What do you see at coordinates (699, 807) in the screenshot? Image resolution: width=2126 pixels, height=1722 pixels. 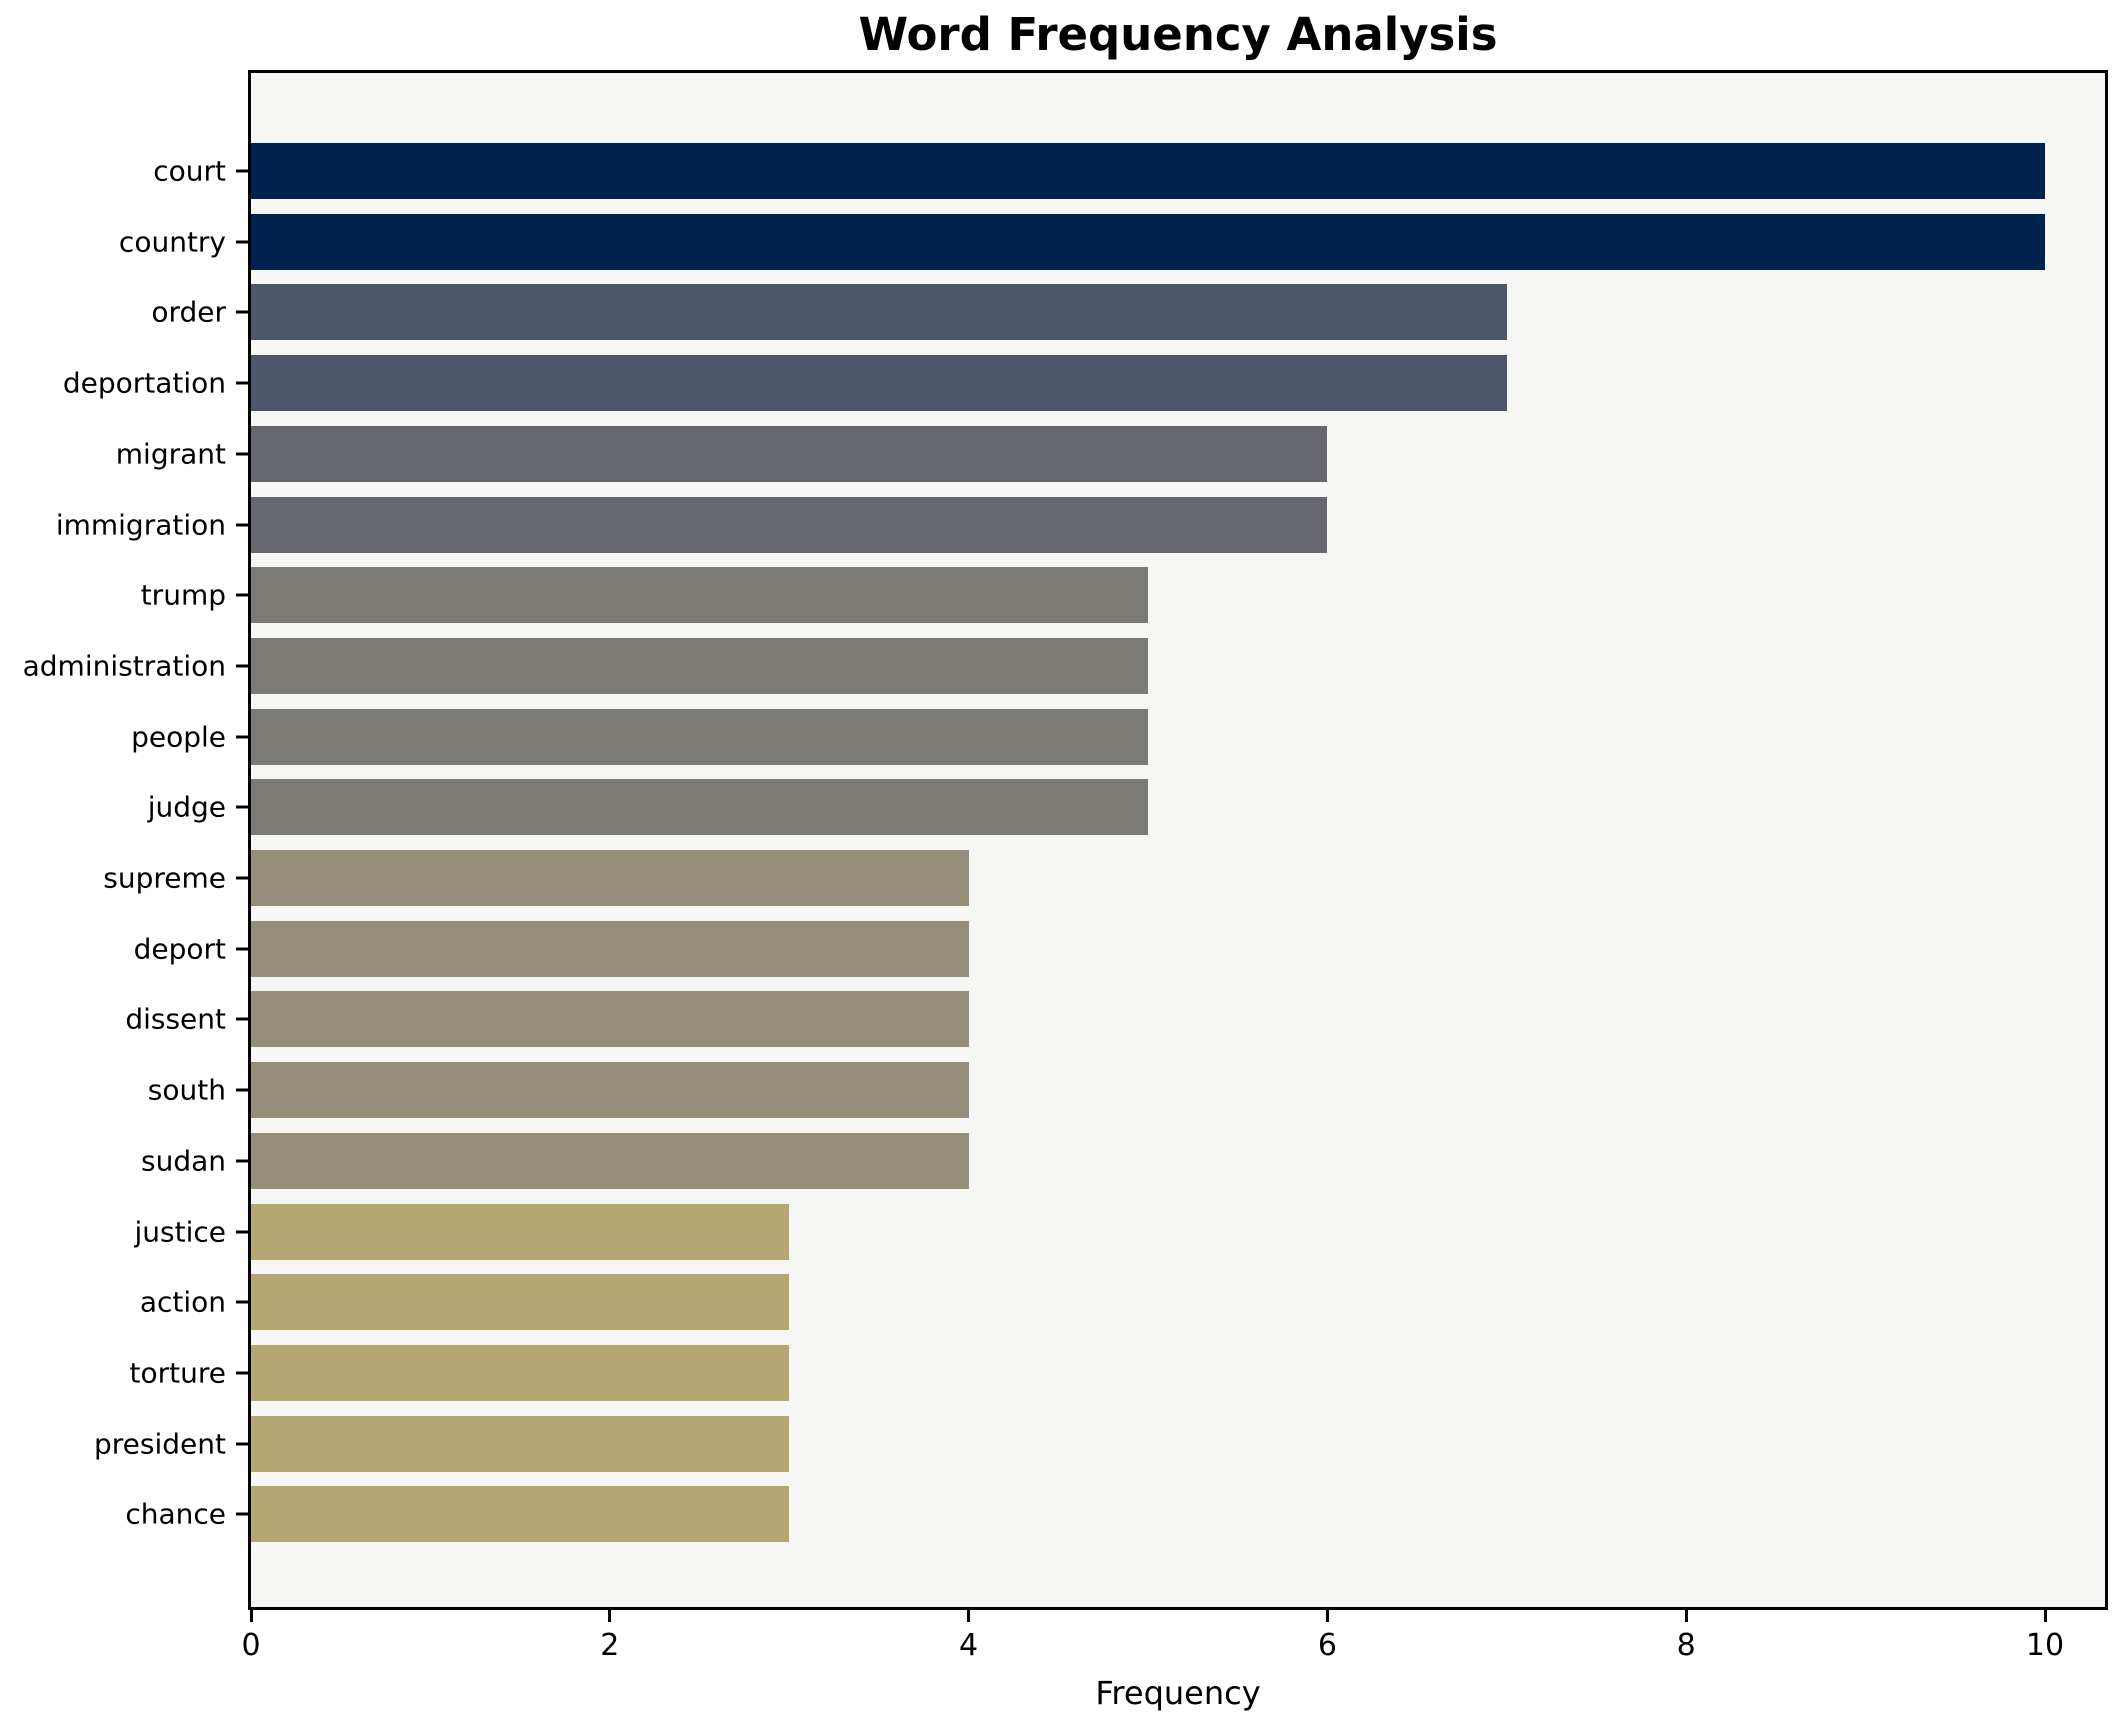 I see `bar-judge` at bounding box center [699, 807].